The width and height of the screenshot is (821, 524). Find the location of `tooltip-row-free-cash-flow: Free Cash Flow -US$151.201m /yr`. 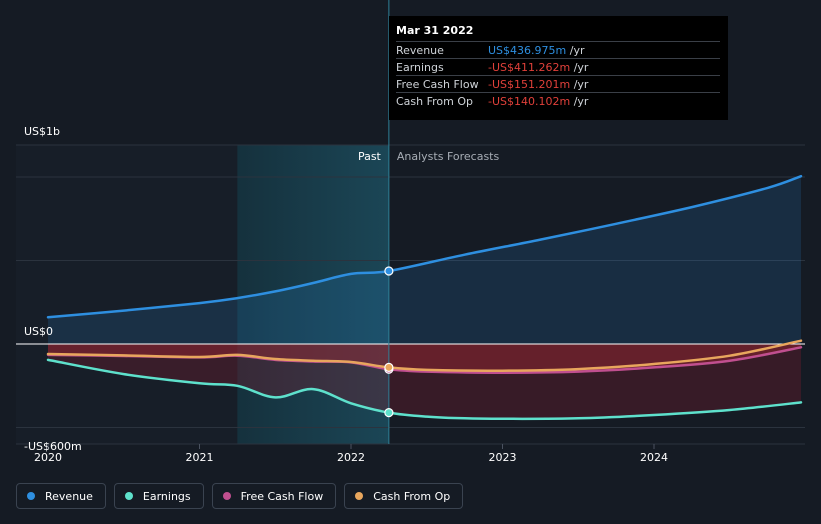

tooltip-row-free-cash-flow: Free Cash Flow -US$151.201m /yr is located at coordinates (558, 84).